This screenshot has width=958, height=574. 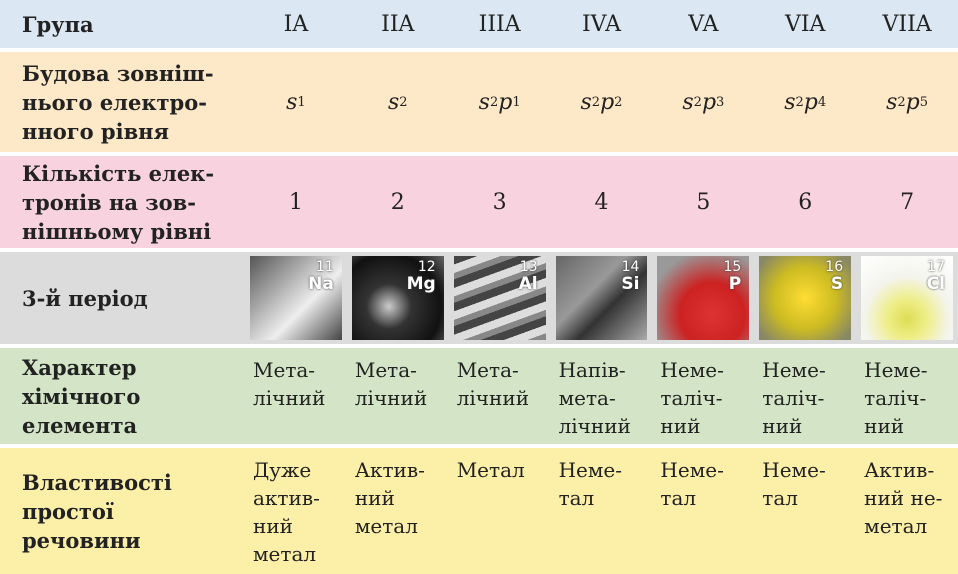 What do you see at coordinates (903, 498) in the screenshot?
I see `text-line: ний не-` at bounding box center [903, 498].